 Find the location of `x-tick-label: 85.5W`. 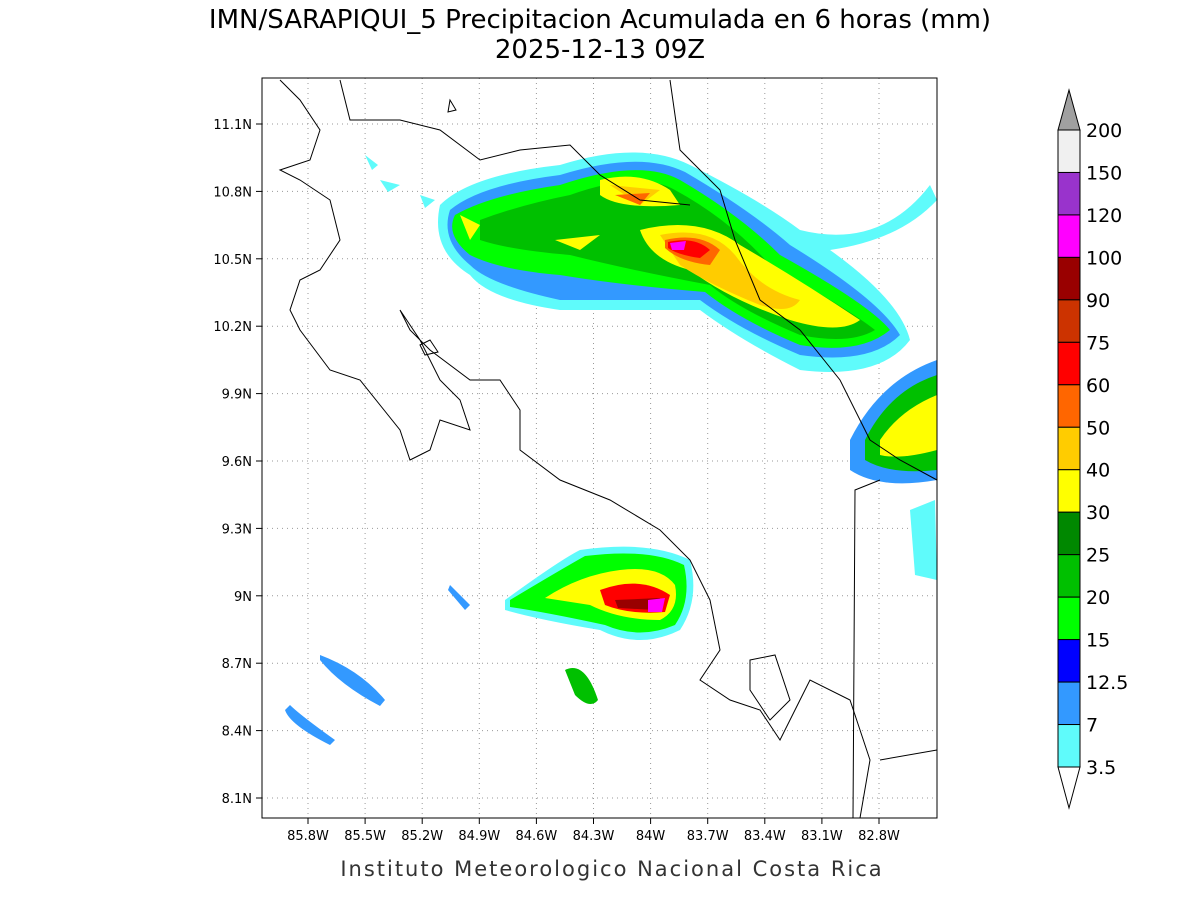

x-tick-label: 85.5W is located at coordinates (365, 836).